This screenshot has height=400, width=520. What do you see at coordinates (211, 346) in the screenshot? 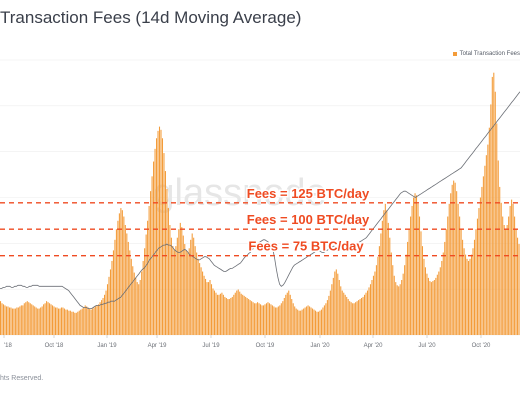
I see `x-tick-label: Jul '19` at bounding box center [211, 346].